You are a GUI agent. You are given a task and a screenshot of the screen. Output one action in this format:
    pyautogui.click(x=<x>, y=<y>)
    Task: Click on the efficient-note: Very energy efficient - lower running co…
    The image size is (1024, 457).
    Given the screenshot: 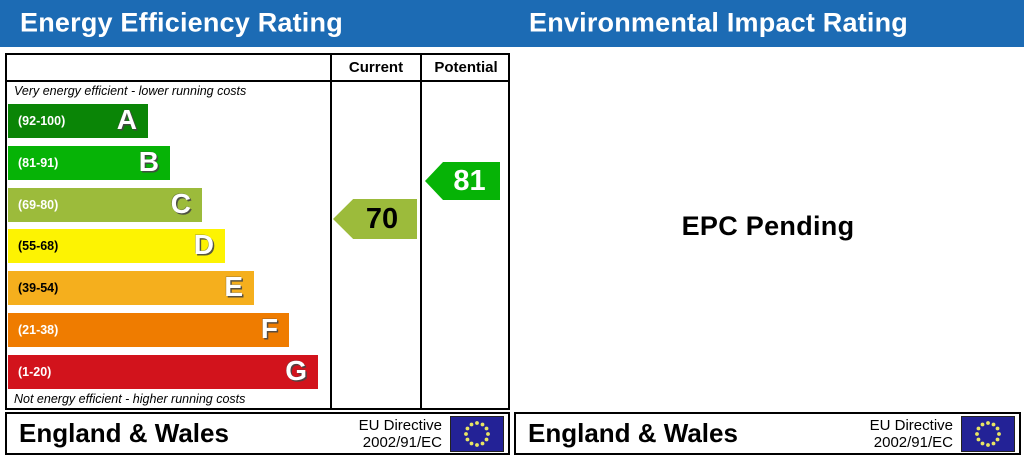 What is the action you would take?
    pyautogui.click(x=130, y=91)
    